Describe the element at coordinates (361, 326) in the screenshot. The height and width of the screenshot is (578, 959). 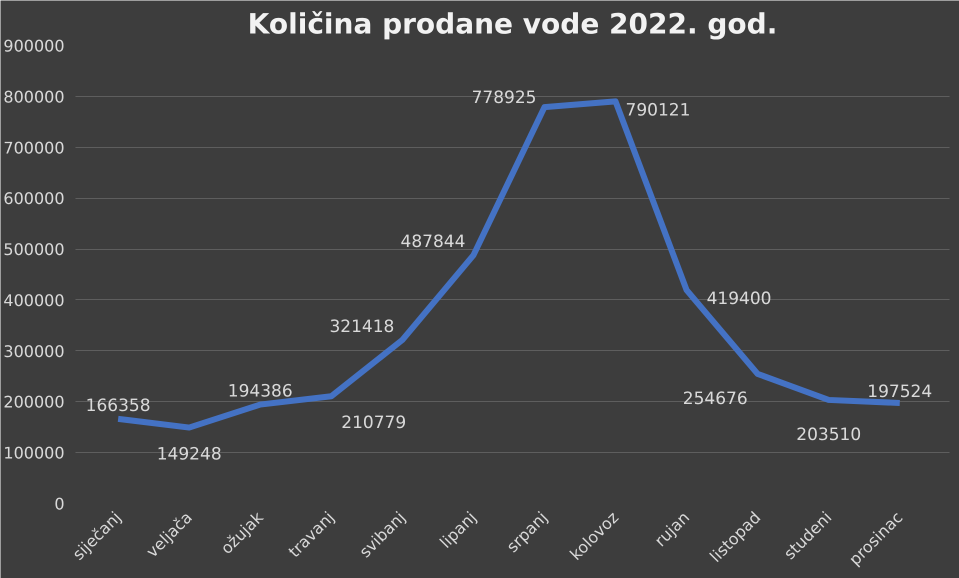
I see `data-label: 321418` at that location.